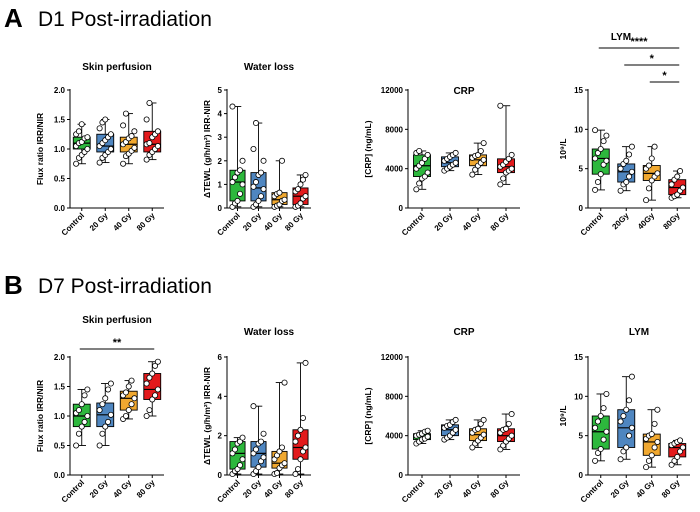 This screenshot has height=512, width=700. What do you see at coordinates (294, 222) in the screenshot?
I see `x-tick-label: 80 Gy` at bounding box center [294, 222].